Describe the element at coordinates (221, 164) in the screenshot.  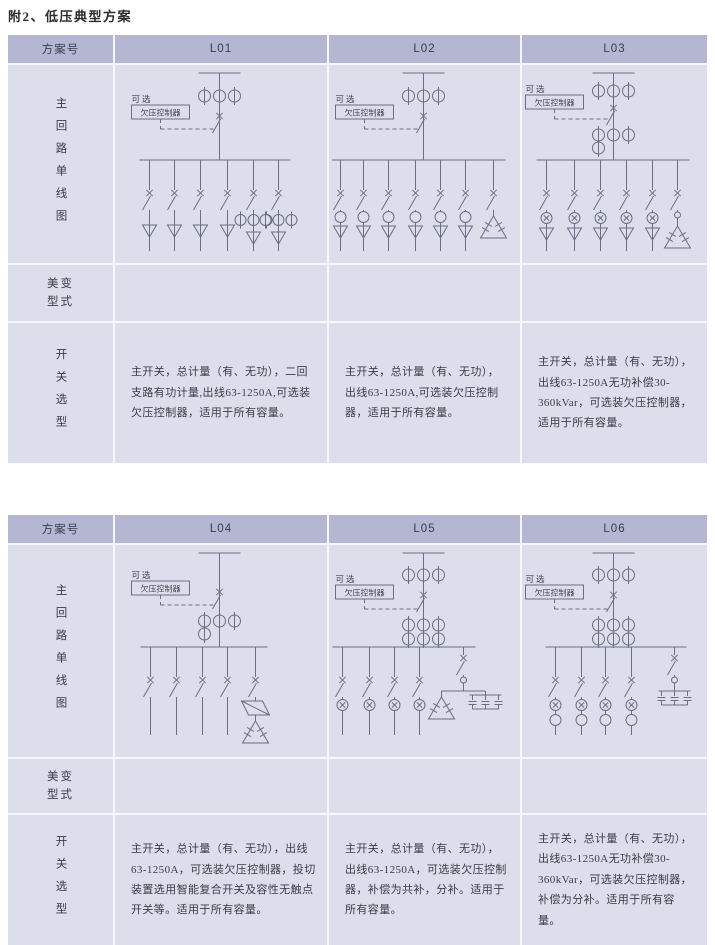
I see `diagram-l01: 欠压控制器 可选` at that location.